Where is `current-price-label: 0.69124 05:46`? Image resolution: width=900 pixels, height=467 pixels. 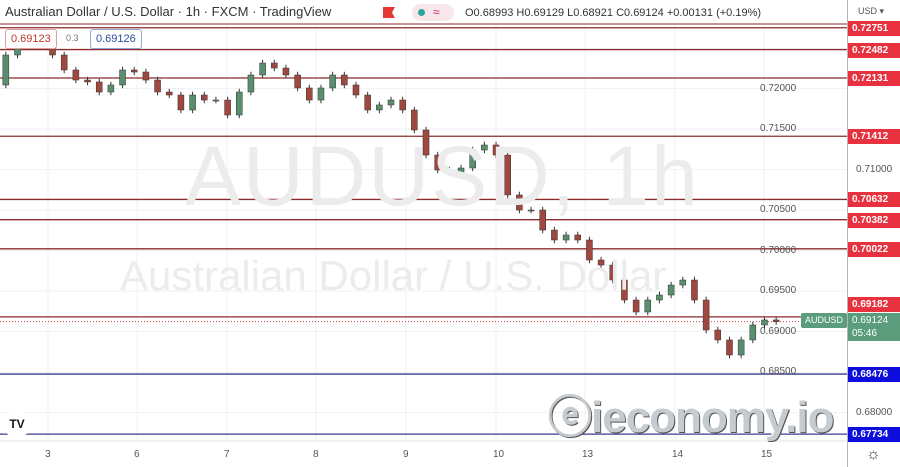
current-price-label: 0.69124 05:46 is located at coordinates (874, 327).